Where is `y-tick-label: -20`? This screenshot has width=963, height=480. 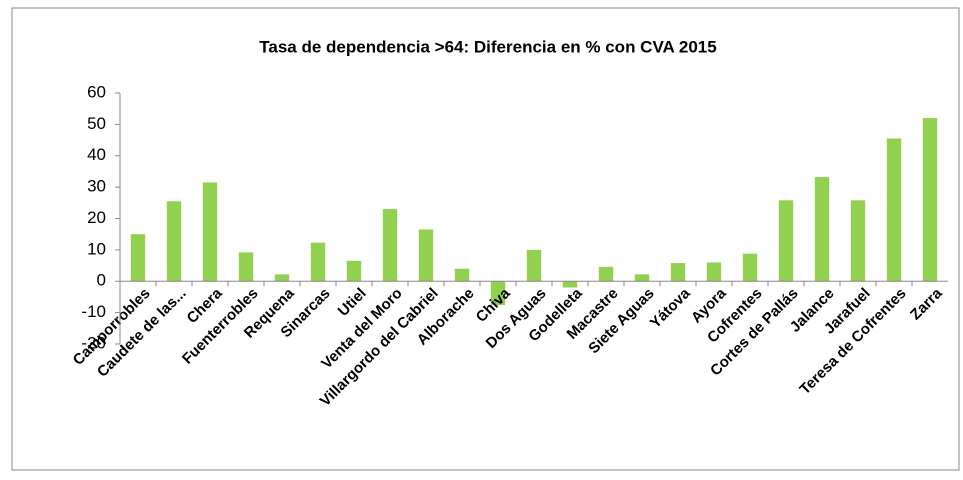 y-tick-label: -20 is located at coordinates (93, 342).